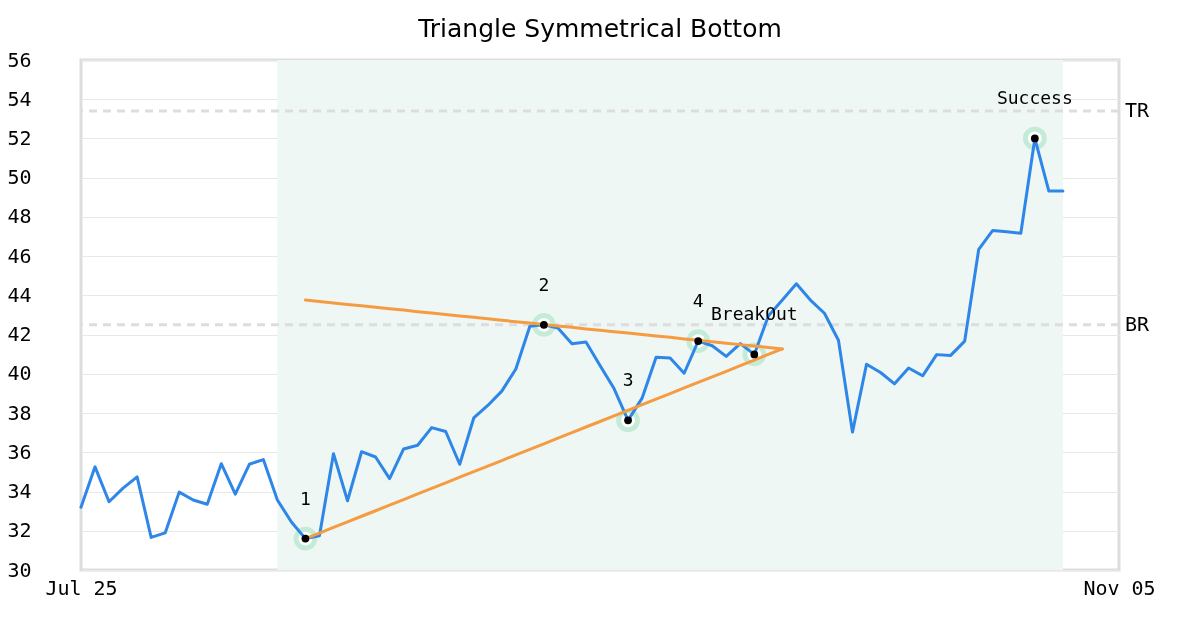 The height and width of the screenshot is (630, 1200). I want to click on x-tick-label: Nov 05, so click(1119, 587).